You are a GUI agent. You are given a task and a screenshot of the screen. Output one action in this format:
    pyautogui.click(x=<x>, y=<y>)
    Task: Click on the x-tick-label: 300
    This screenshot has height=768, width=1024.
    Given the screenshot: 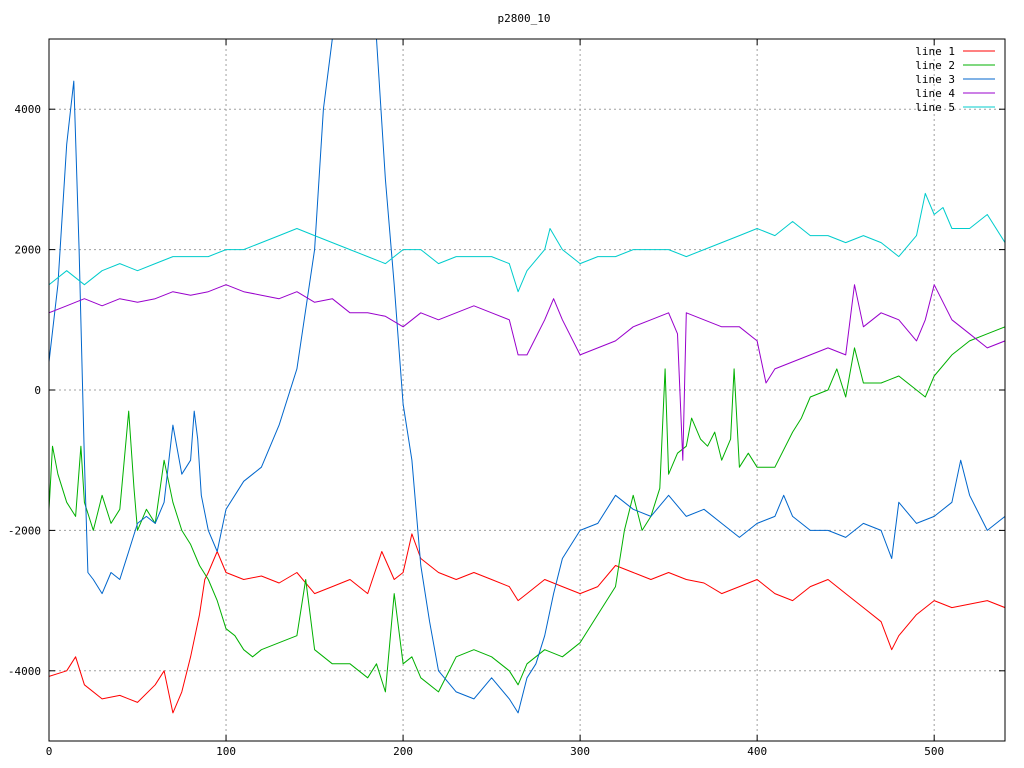 What is the action you would take?
    pyautogui.click(x=580, y=751)
    